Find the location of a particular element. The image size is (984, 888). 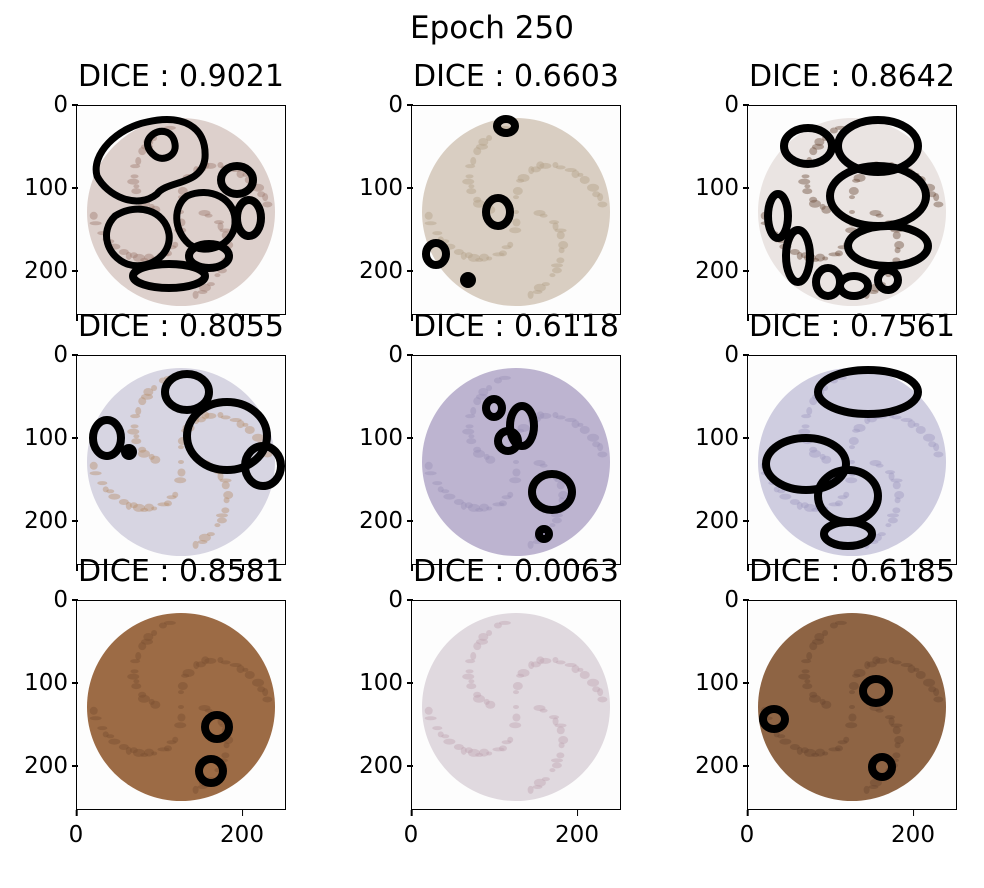

subplot-panel: DICE : 0.7561 0 100 200 is located at coordinates (826, 440).